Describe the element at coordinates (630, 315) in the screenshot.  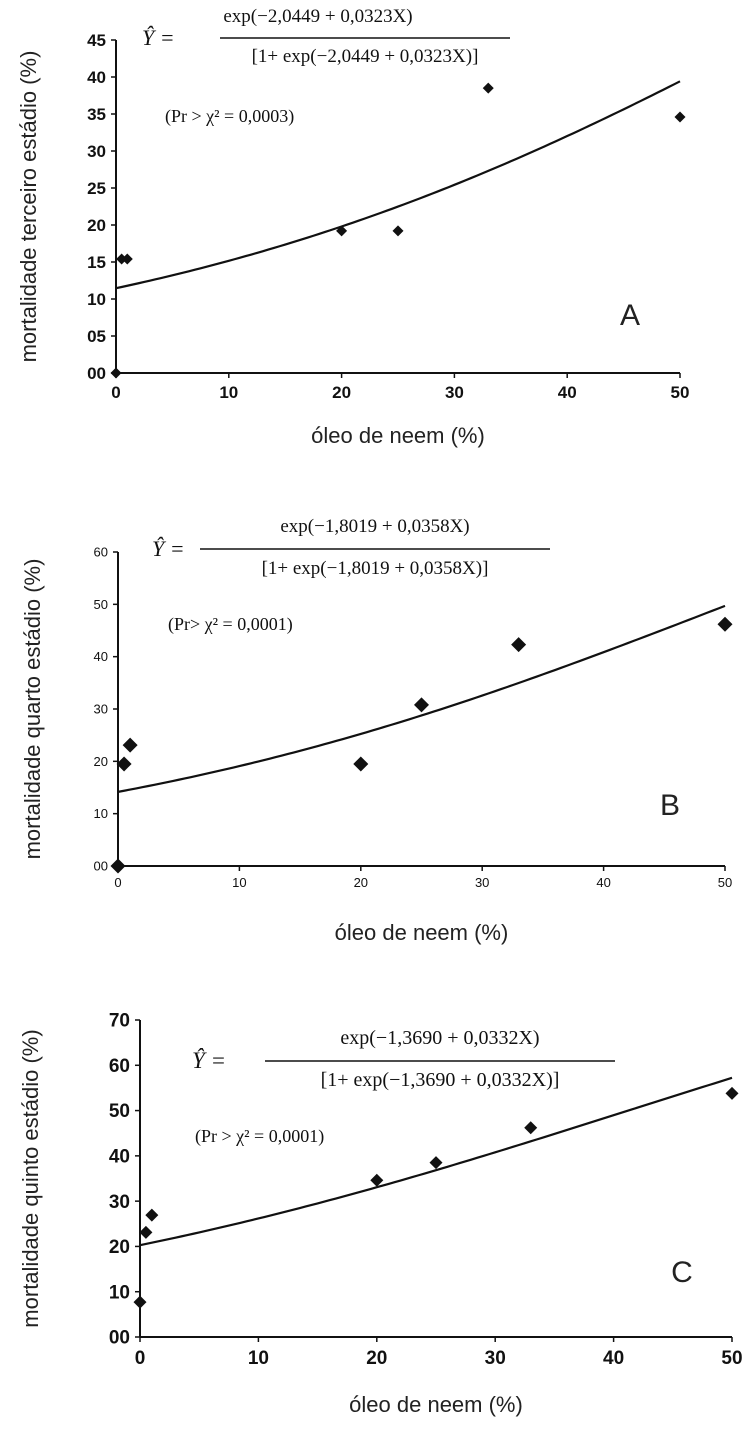
I see `panel-letter: A` at that location.